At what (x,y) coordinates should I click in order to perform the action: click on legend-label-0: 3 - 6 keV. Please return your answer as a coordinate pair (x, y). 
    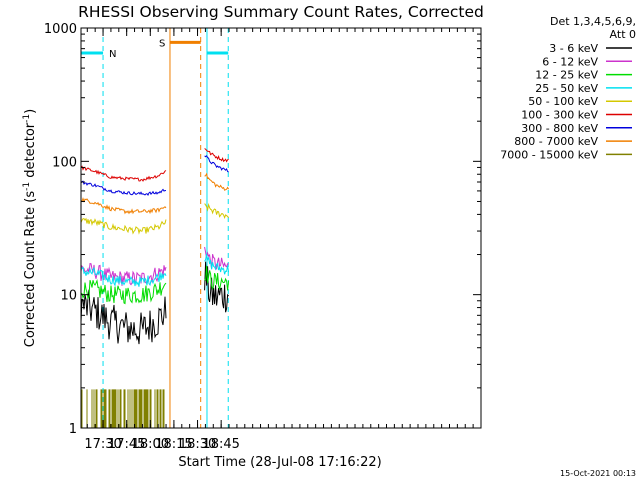
    Looking at the image, I should click on (573, 48).